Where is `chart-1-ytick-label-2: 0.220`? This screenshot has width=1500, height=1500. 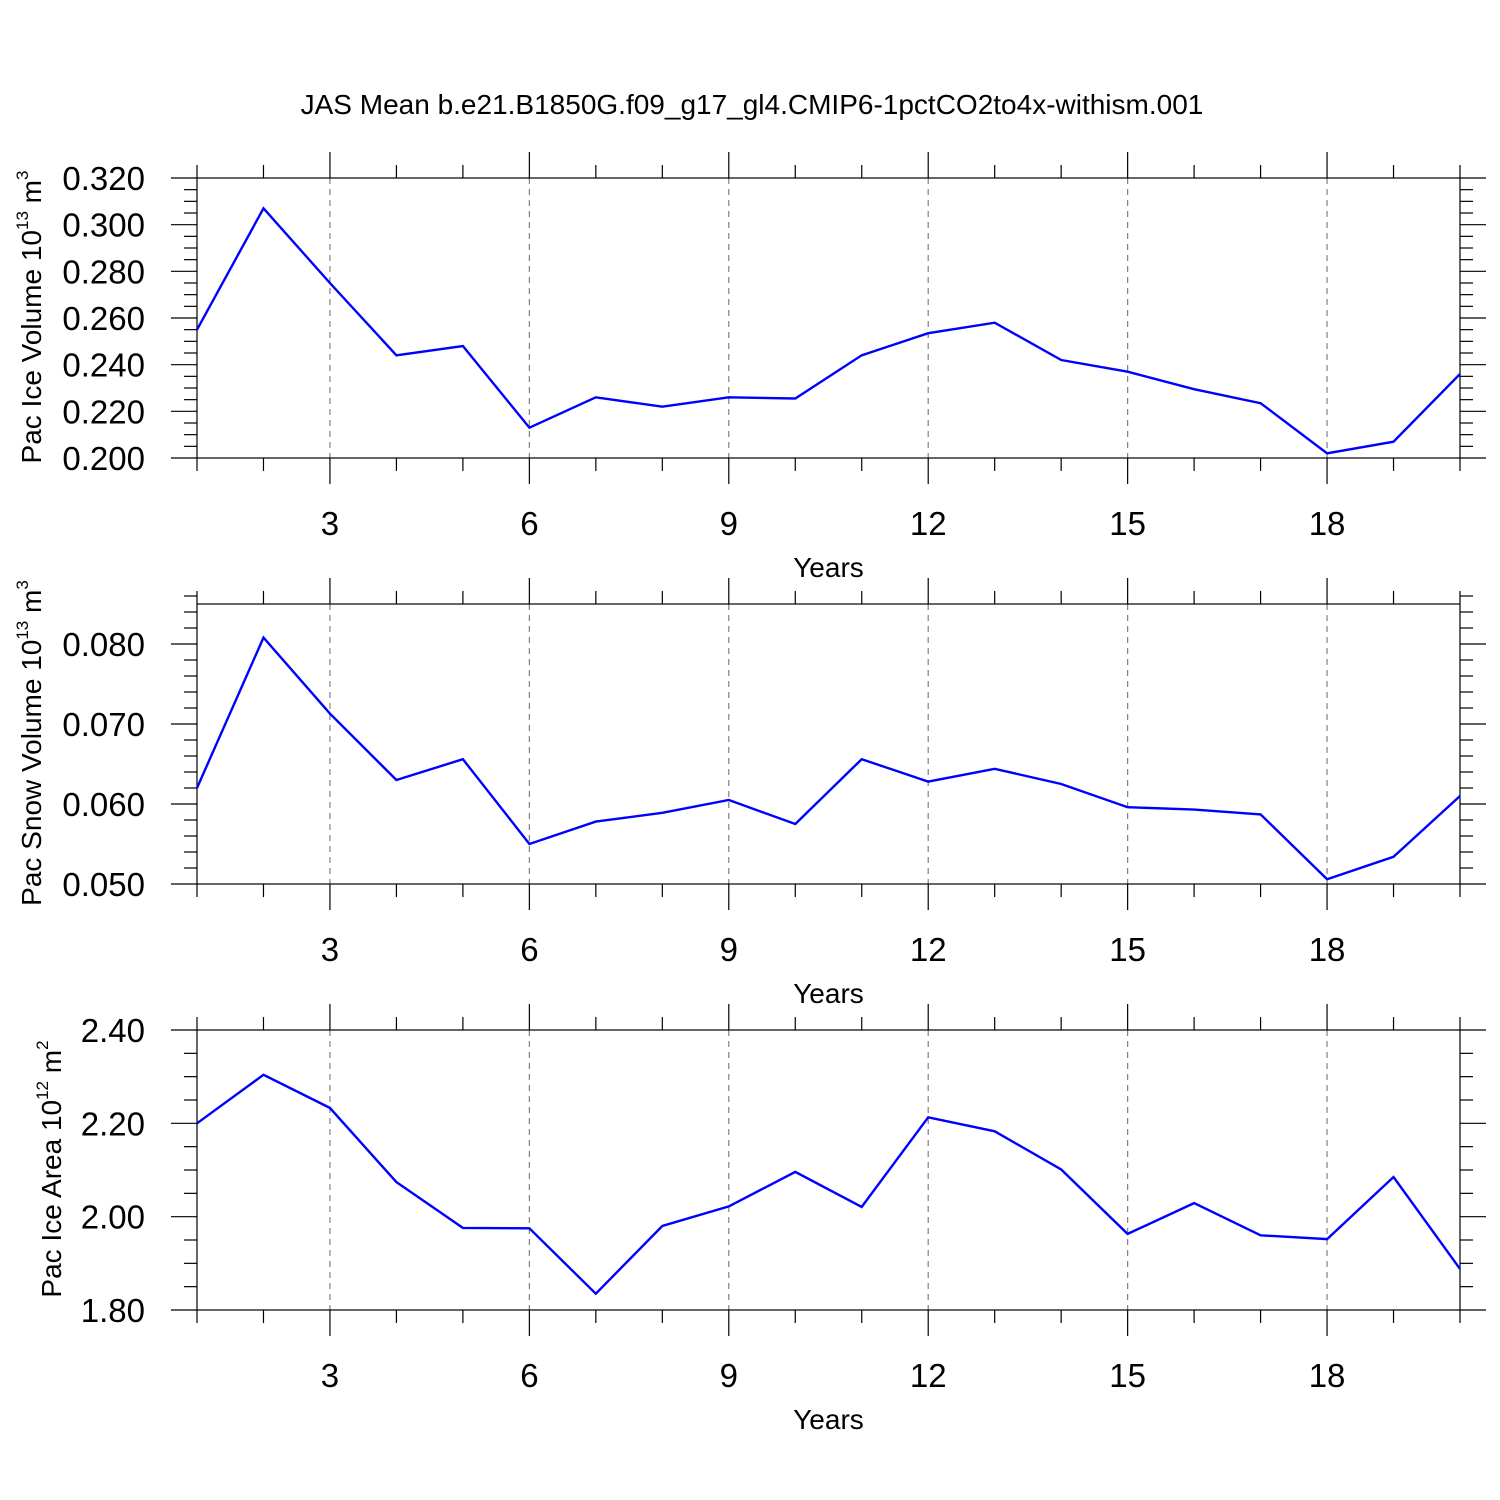 chart-1-ytick-label-2: 0.220 is located at coordinates (103, 411).